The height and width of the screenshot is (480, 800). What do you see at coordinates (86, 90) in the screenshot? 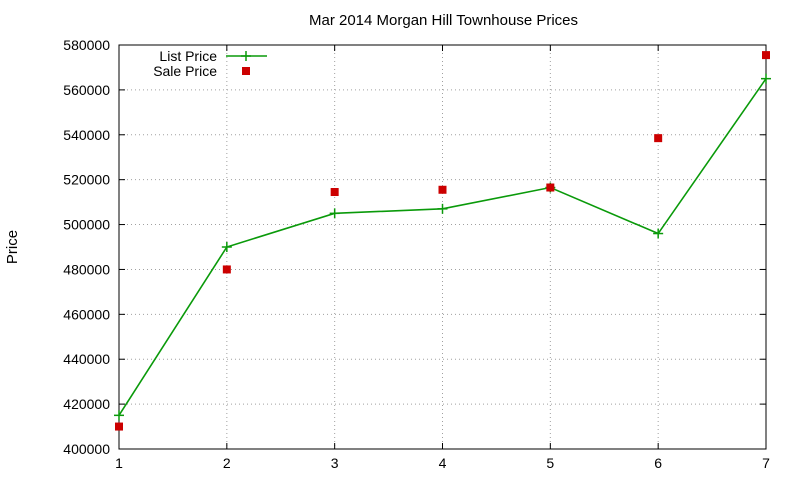
I see `y-tick-label: 560000` at bounding box center [86, 90].